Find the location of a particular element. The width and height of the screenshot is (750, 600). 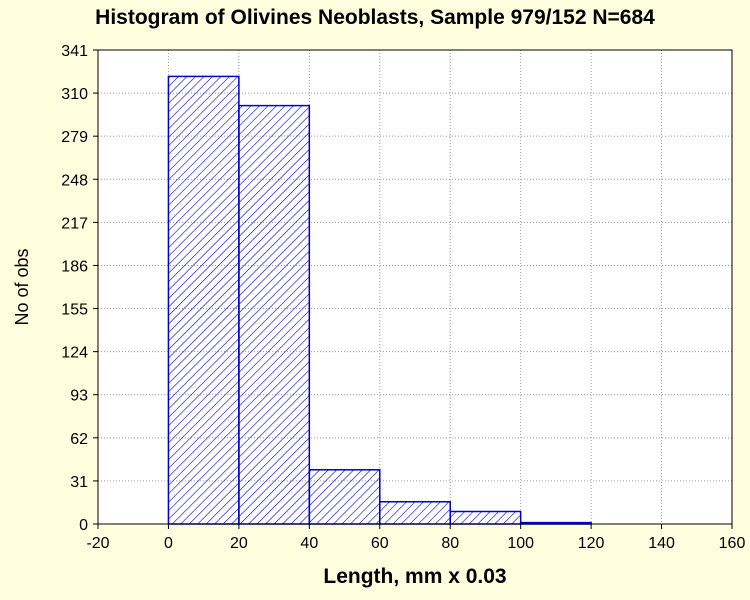

x-tick-label: 160 is located at coordinates (732, 543).